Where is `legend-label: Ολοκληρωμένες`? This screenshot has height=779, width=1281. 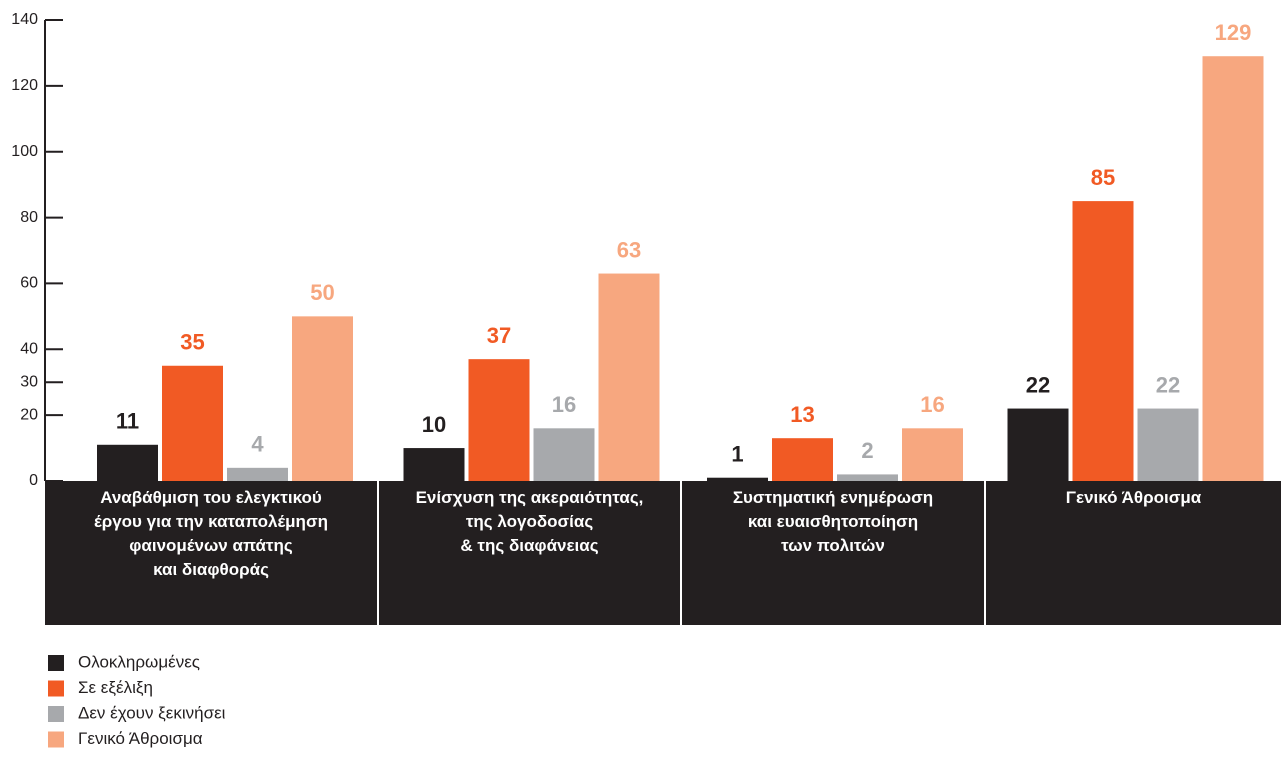
legend-label: Ολοκληρωμένες is located at coordinates (139, 661).